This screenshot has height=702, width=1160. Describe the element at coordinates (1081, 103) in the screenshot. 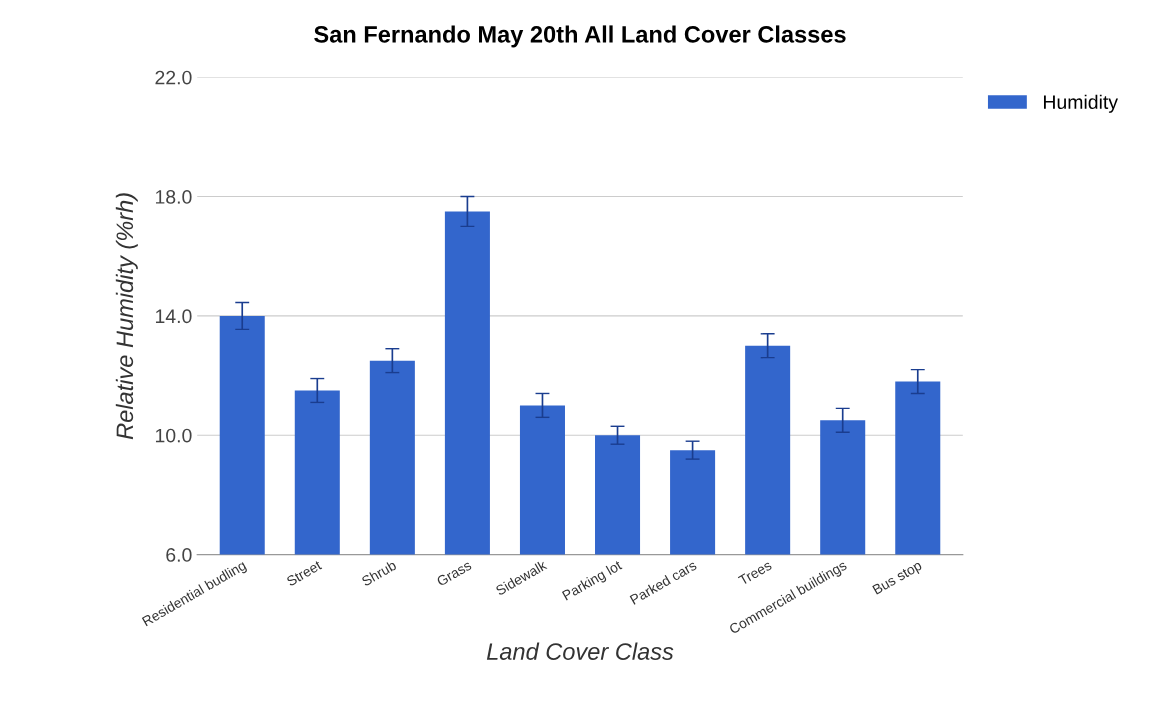

I see `legend-label: Humidity` at that location.